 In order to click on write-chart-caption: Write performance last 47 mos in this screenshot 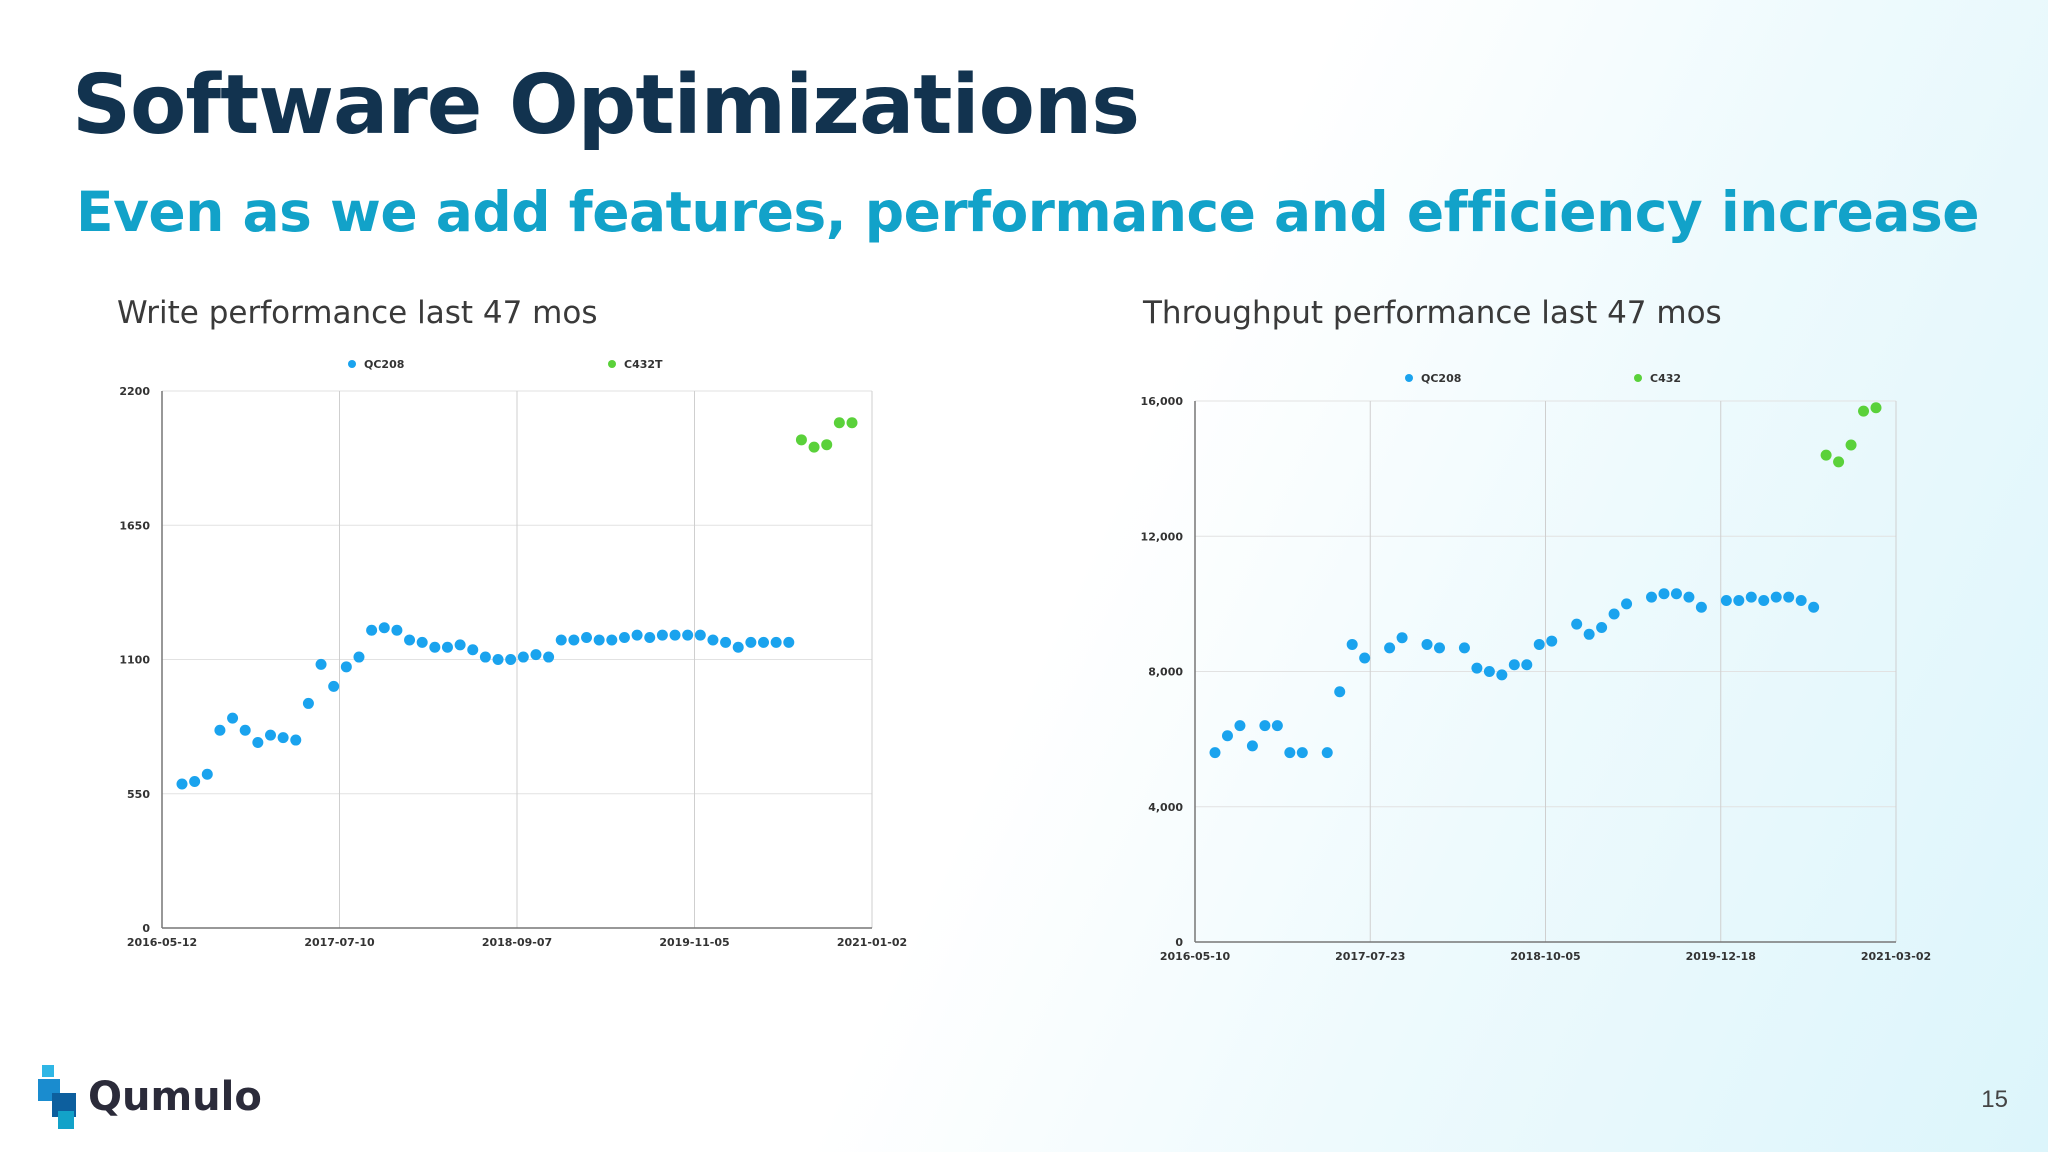, I will do `click(357, 313)`.